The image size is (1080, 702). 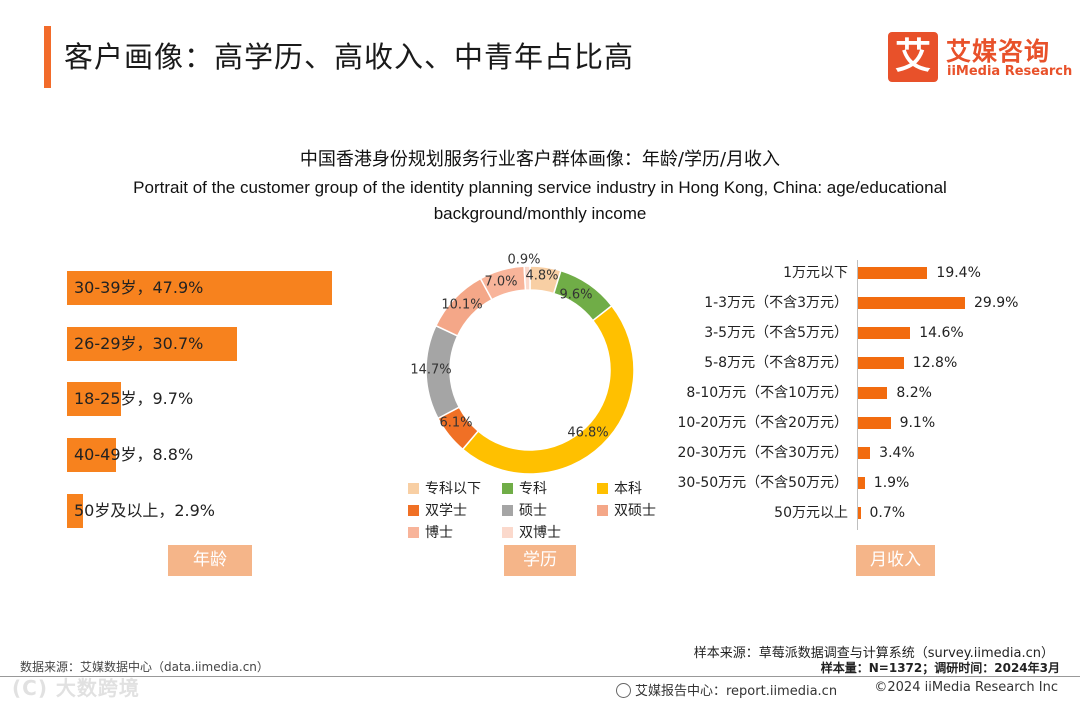 I want to click on donut-value-label: 6.1%, so click(x=455, y=423).